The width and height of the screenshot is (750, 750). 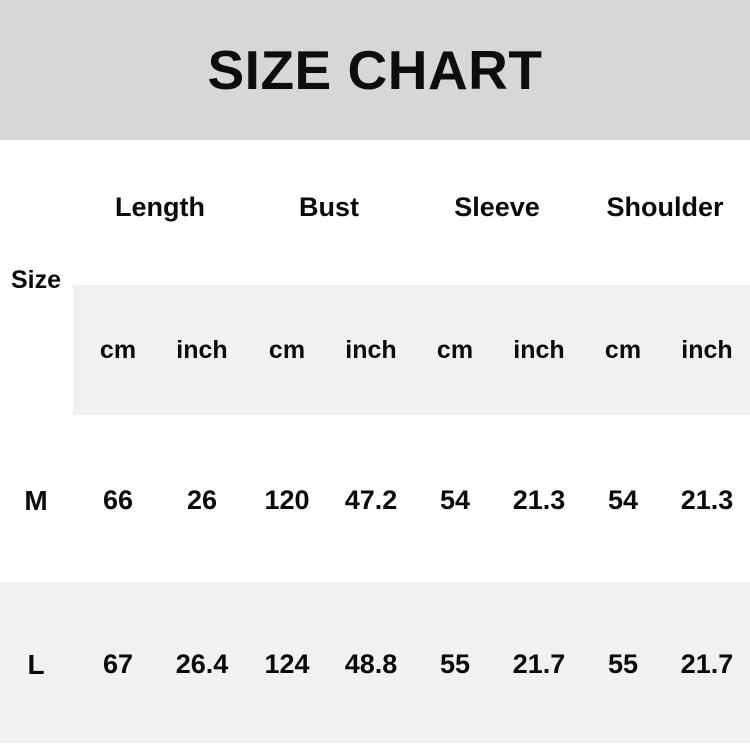 What do you see at coordinates (36, 664) in the screenshot?
I see `row-size-key: L` at bounding box center [36, 664].